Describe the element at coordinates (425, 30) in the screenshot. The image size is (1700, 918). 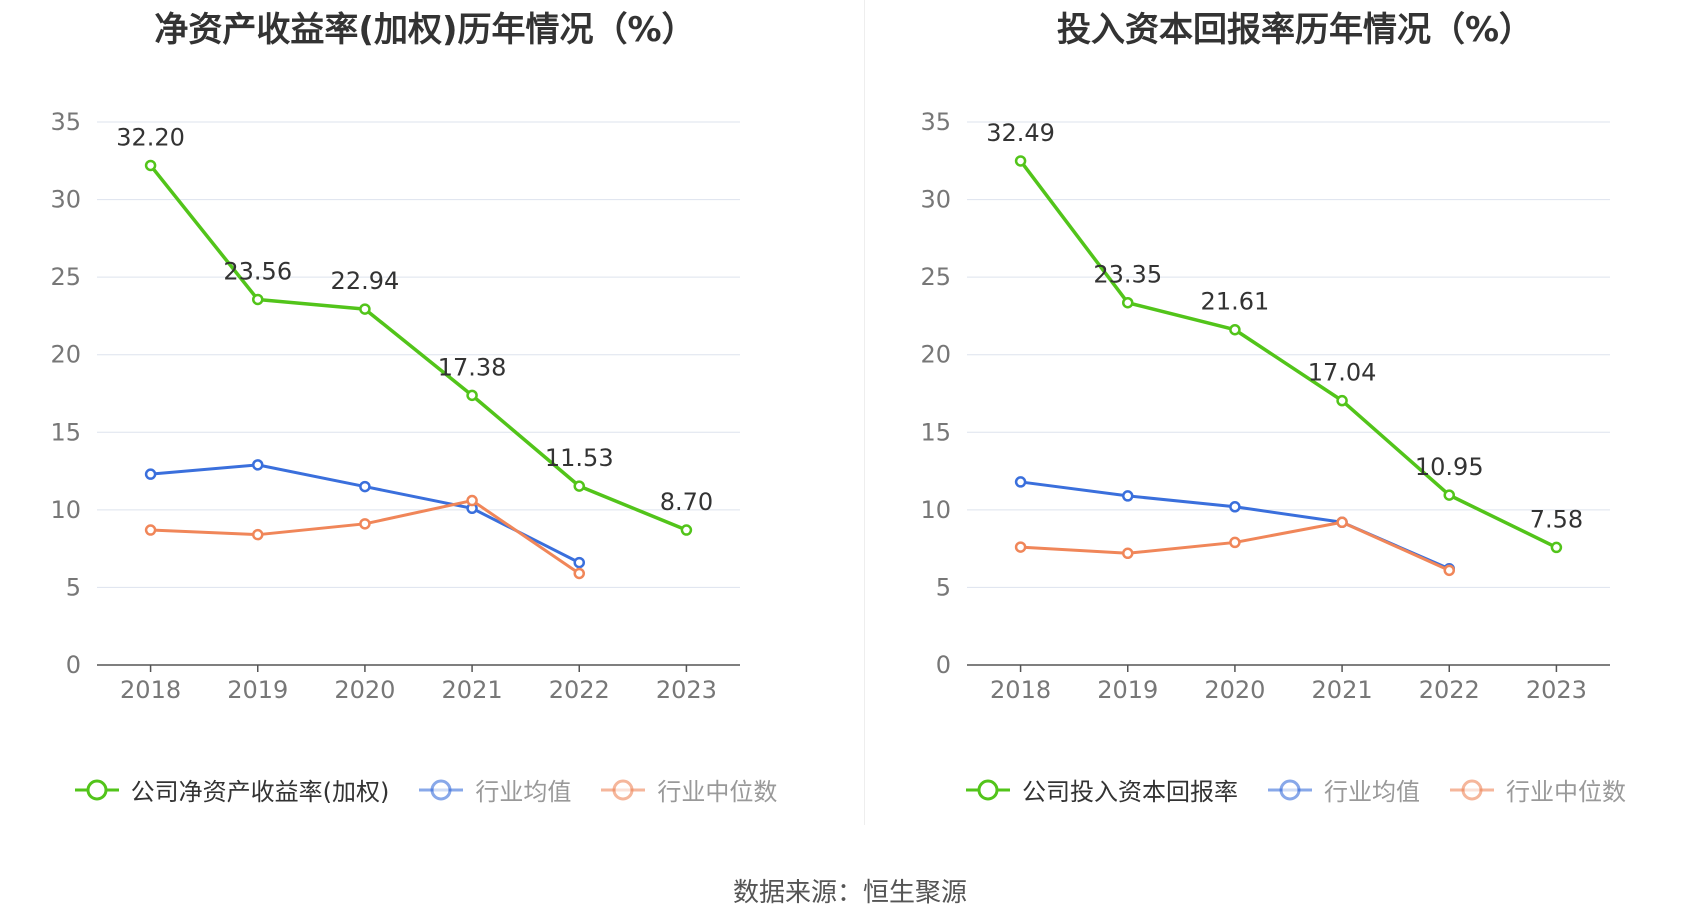
I see `chart-title: 净资产收益率(加权)历年情况（%）` at that location.